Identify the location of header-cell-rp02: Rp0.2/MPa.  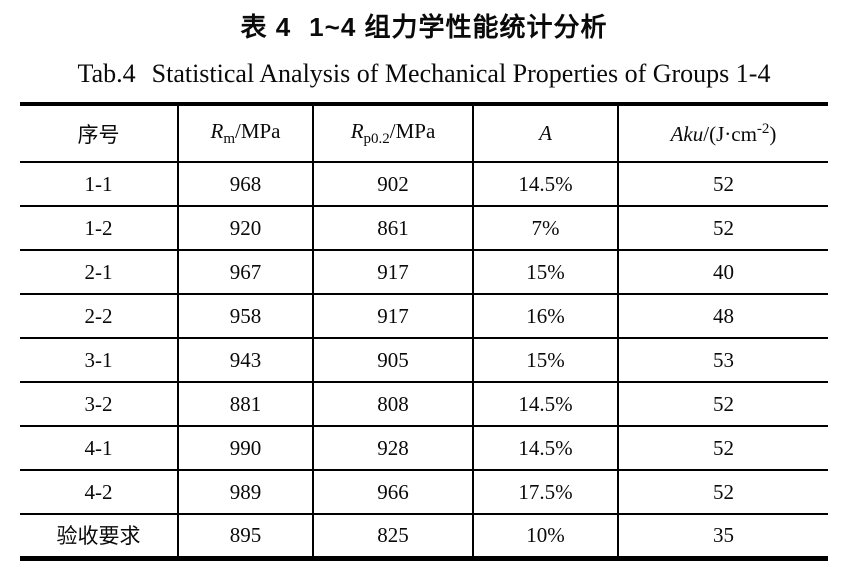
(393, 133).